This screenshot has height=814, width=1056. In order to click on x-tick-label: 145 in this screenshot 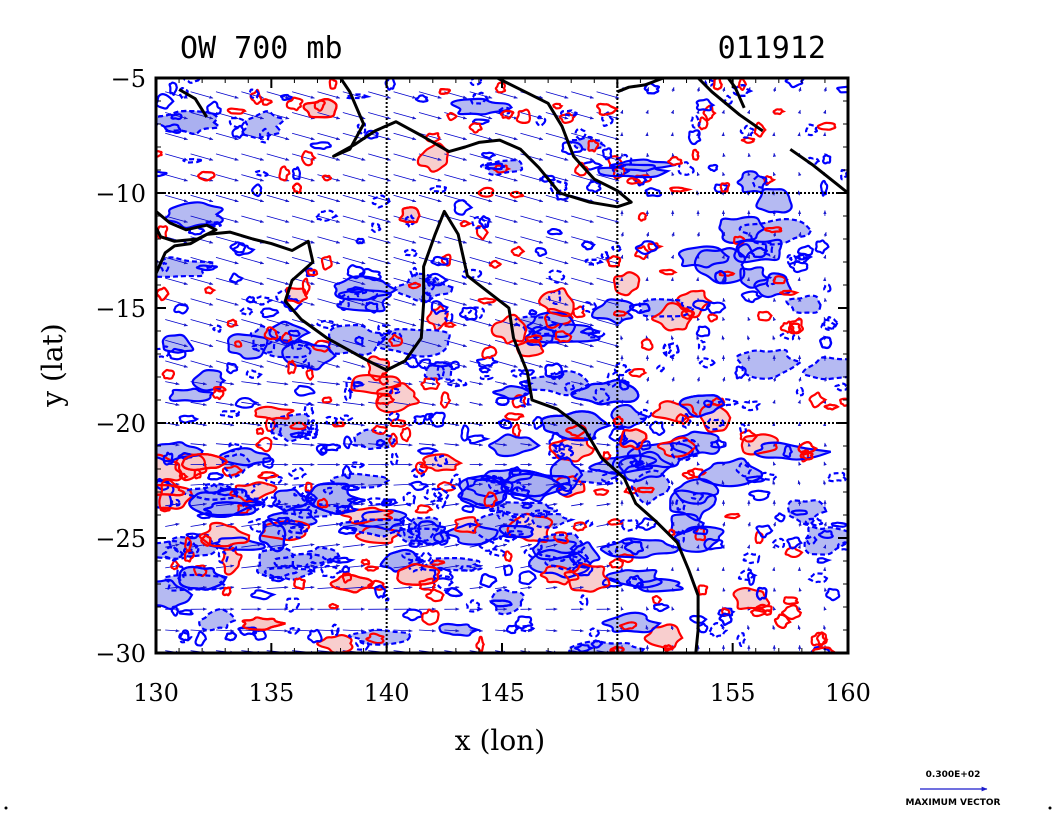, I will do `click(502, 693)`.